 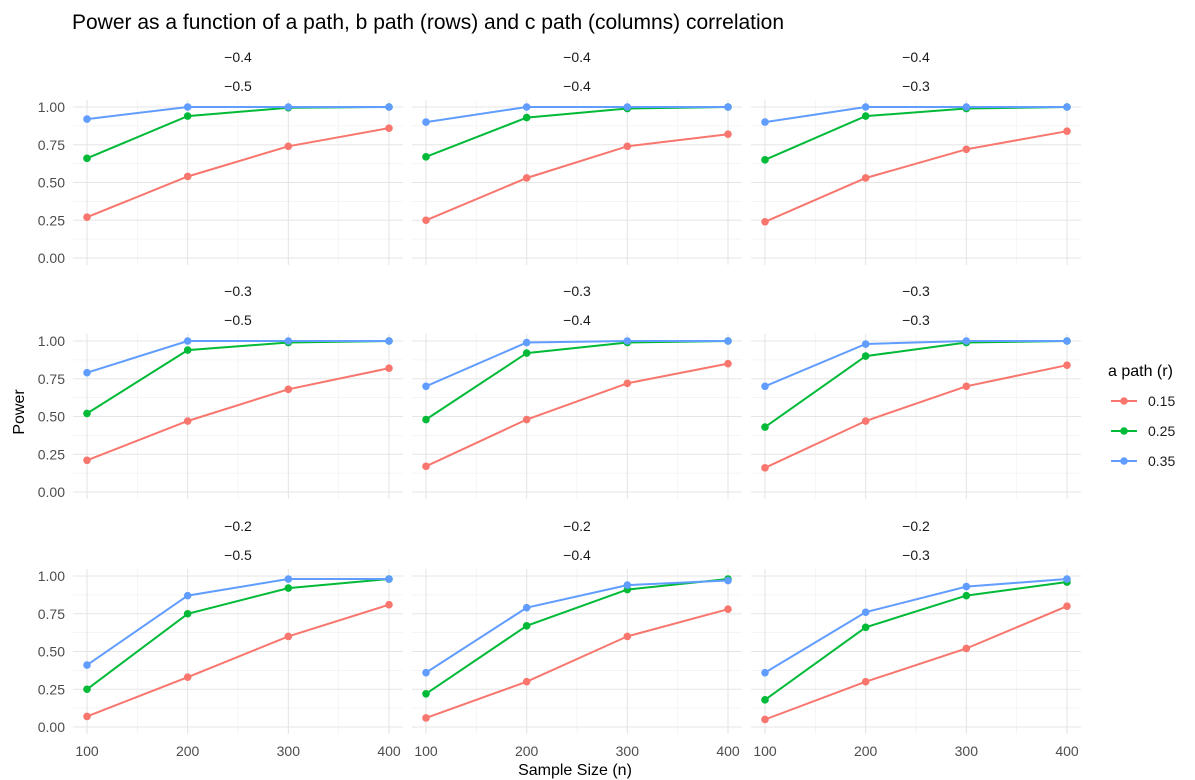 I want to click on legend-label: 0.15, so click(x=1161, y=401).